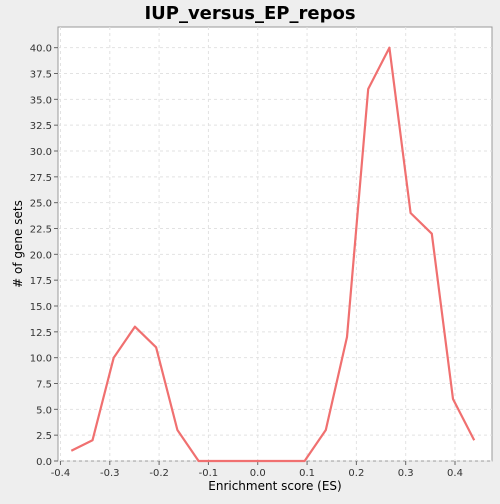 This screenshot has height=504, width=500. What do you see at coordinates (18, 244) in the screenshot?
I see `y-axis-label: # of gene sets` at bounding box center [18, 244].